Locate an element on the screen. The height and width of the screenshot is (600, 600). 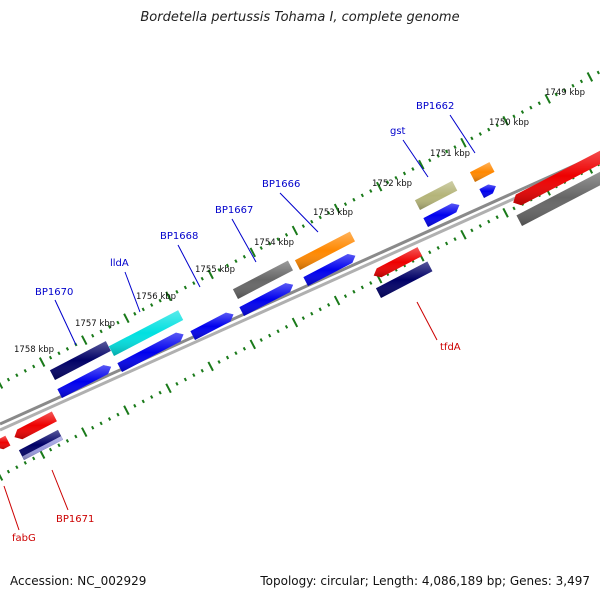
kbp-label: 1754 kbp is located at coordinates (274, 243).